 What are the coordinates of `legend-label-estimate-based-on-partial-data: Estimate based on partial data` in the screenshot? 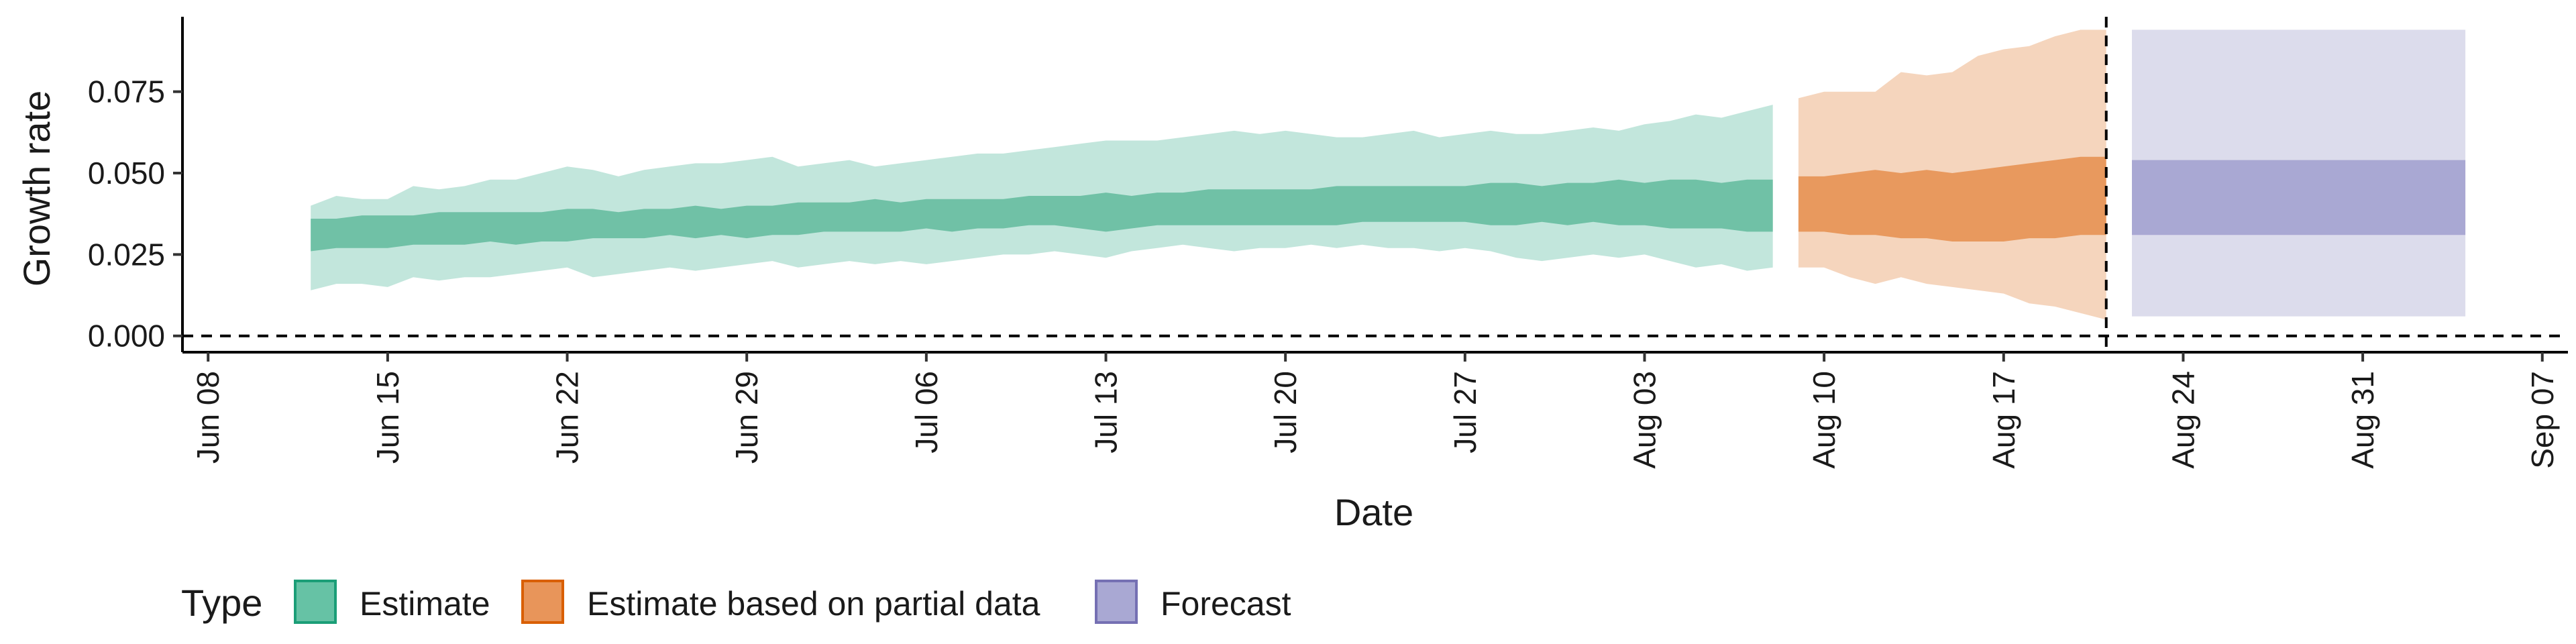 It's located at (813, 604).